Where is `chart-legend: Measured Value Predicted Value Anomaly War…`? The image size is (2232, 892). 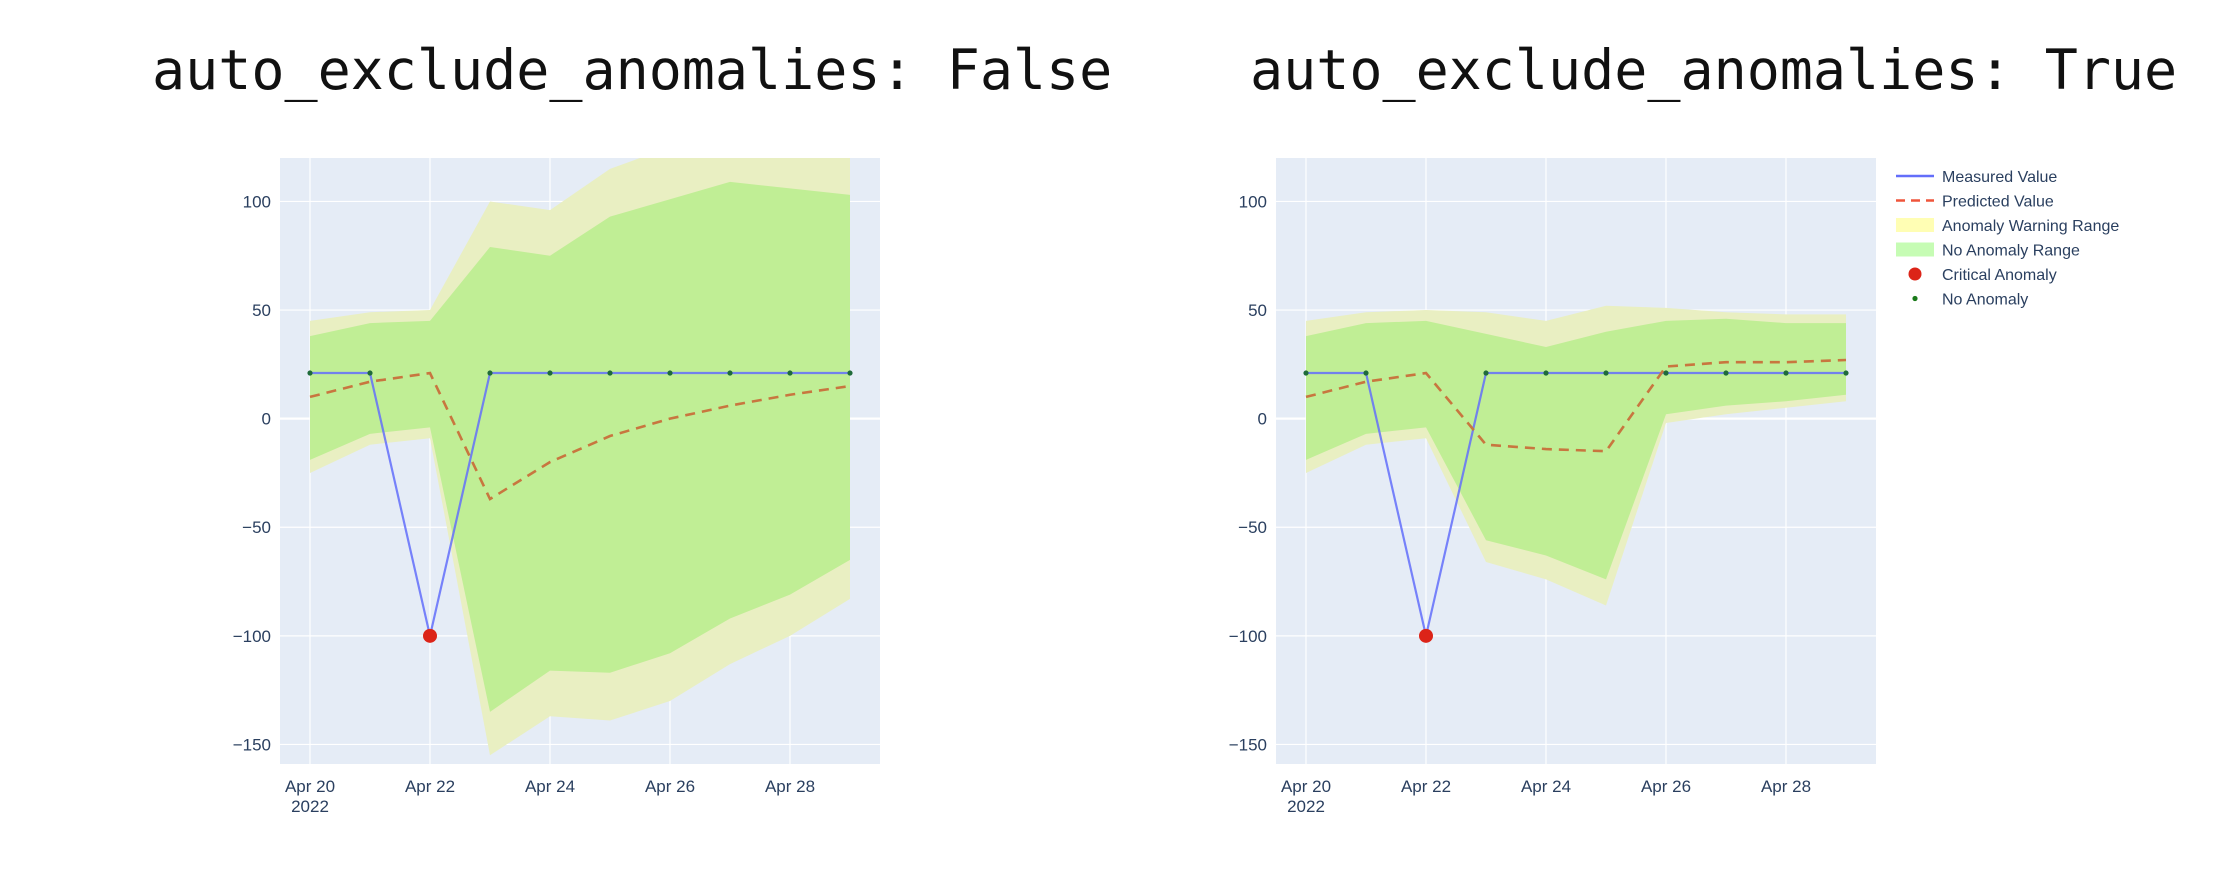
chart-legend: Measured Value Predicted Value Anomaly War… is located at coordinates (2007, 239).